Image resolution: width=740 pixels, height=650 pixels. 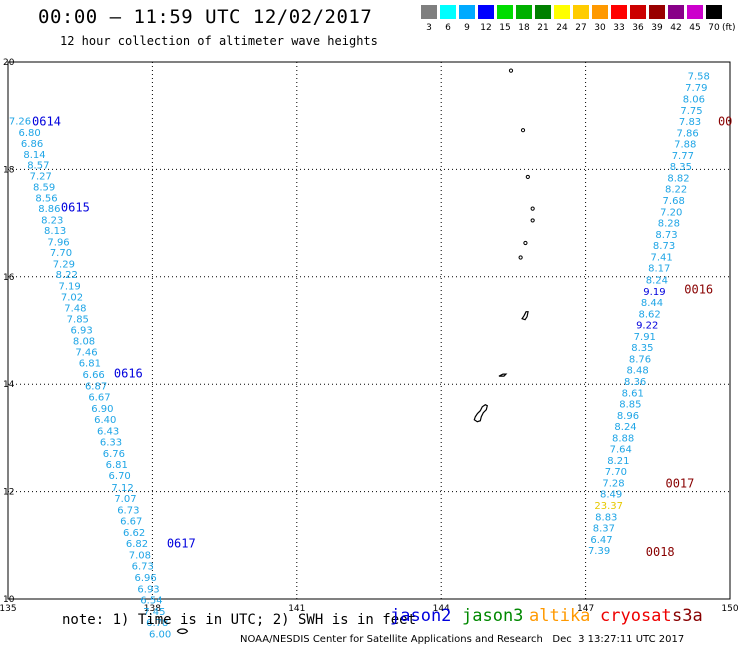 I want to click on wave-height-value: 8.88, so click(x=623, y=438).